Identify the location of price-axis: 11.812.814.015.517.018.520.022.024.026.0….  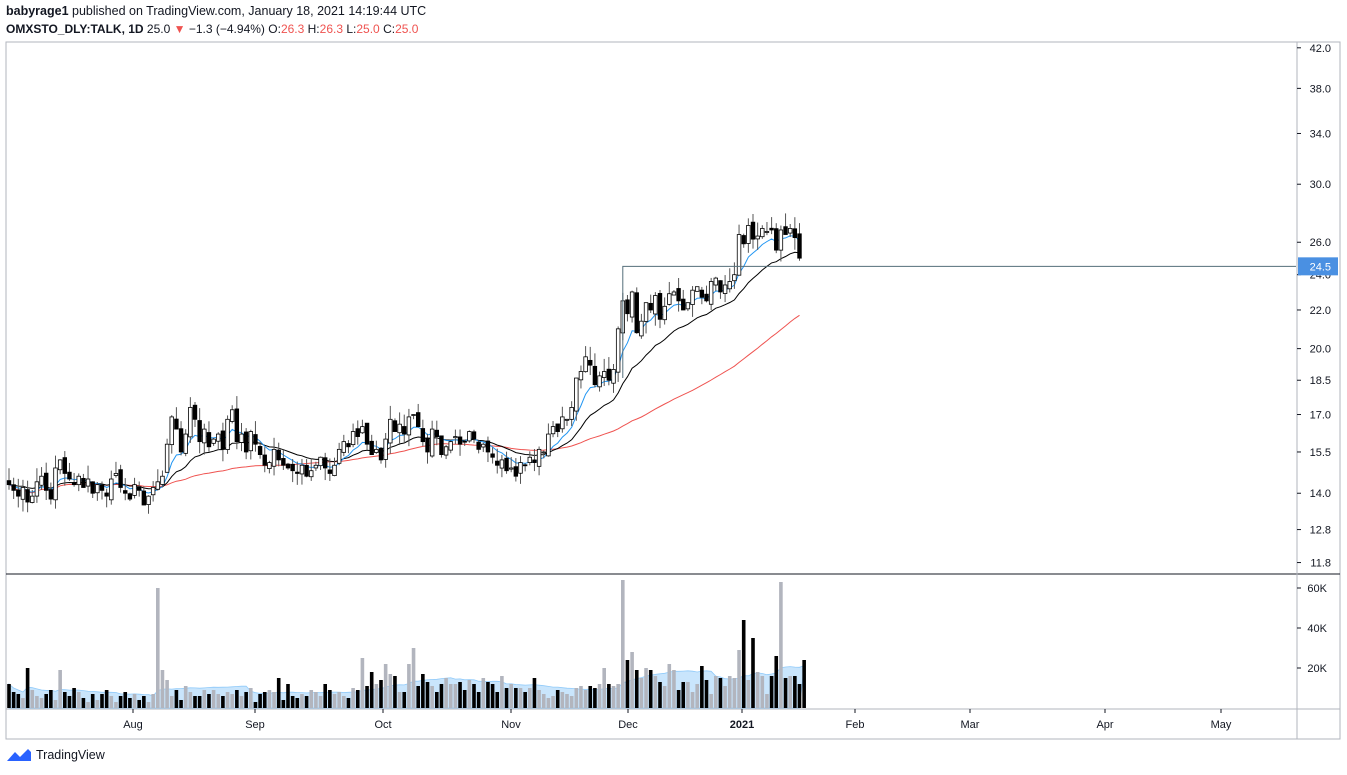
(1317, 306).